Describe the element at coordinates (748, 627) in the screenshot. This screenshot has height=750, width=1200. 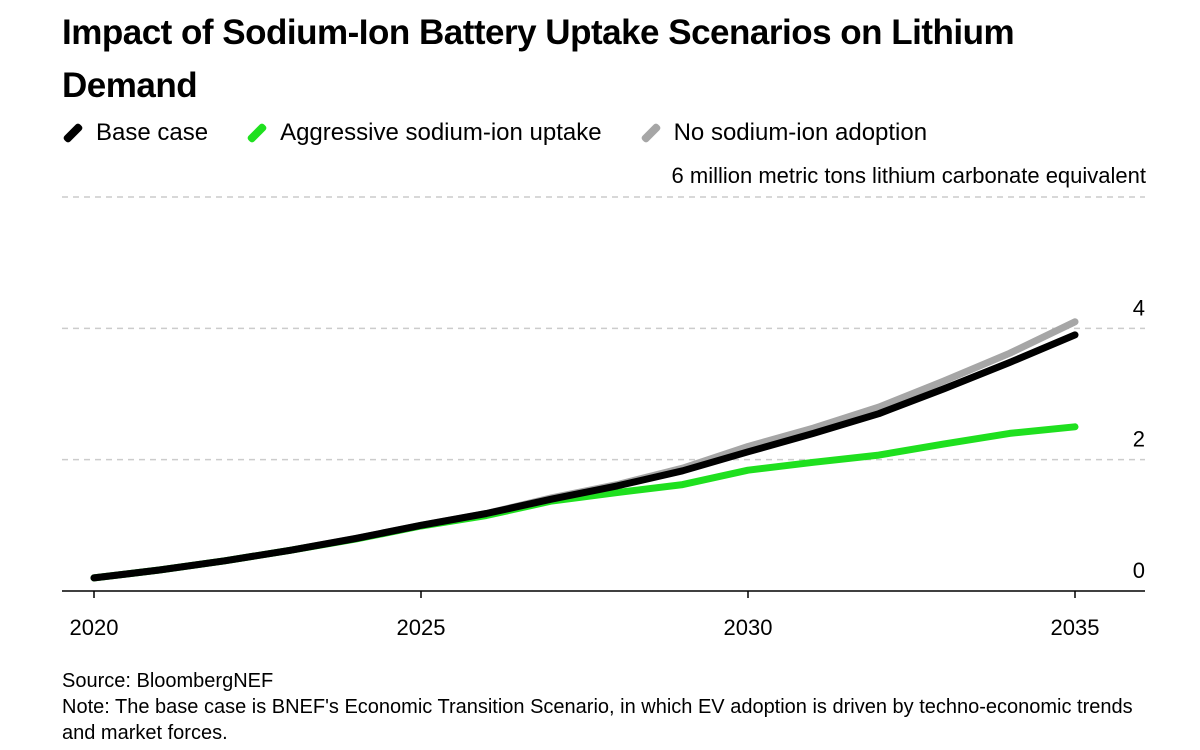
I see `x-tick-label-2030: 2030` at that location.